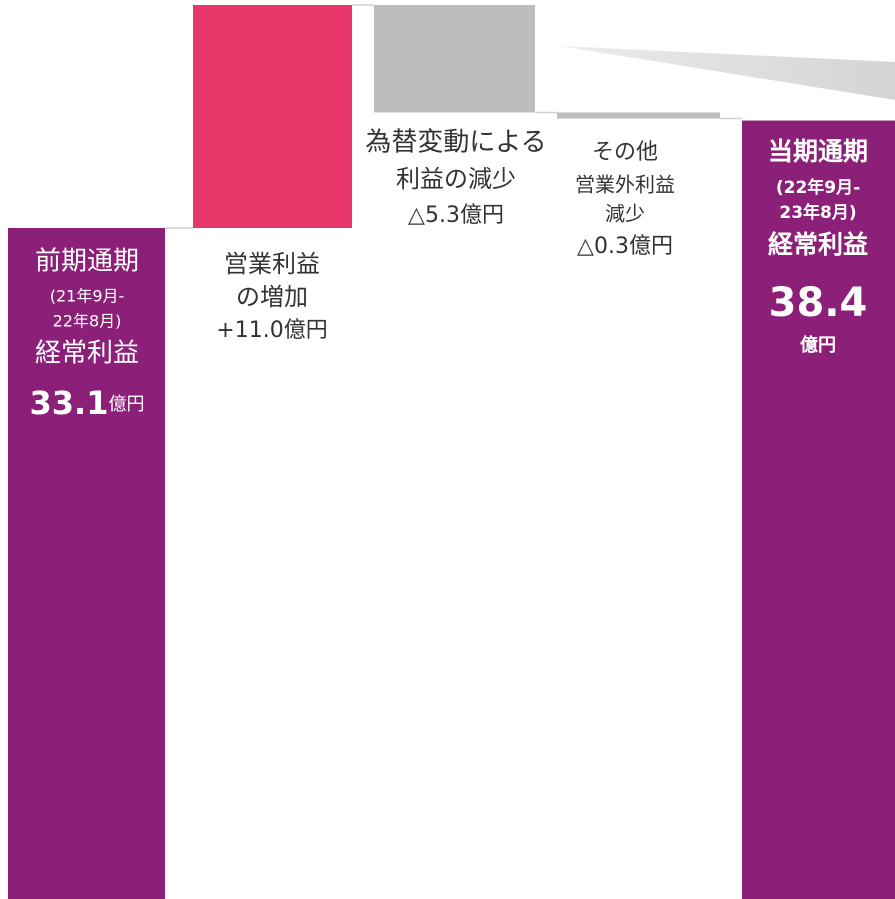 This screenshot has width=895, height=899. What do you see at coordinates (625, 152) in the screenshot?
I see `category-label: その他` at bounding box center [625, 152].